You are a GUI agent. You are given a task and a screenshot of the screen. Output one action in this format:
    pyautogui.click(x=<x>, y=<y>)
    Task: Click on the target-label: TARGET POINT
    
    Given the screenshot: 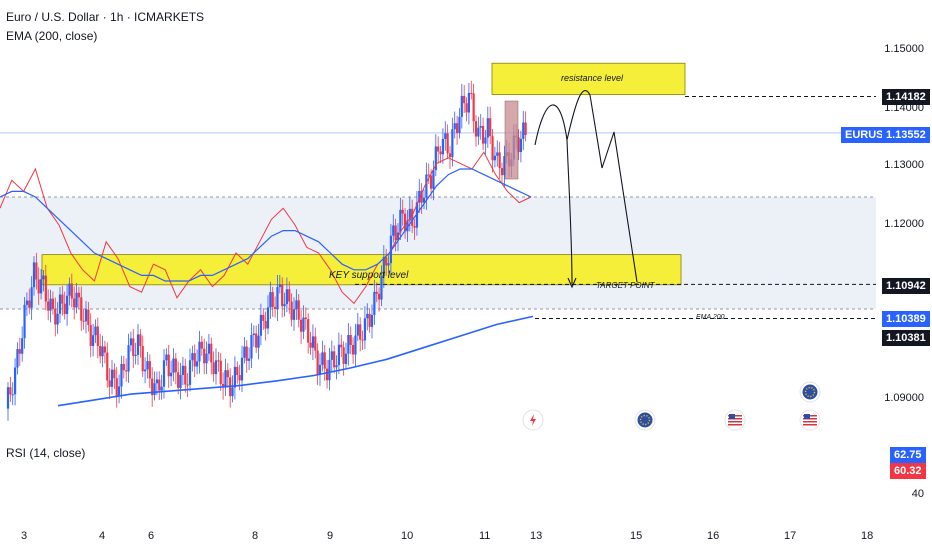 What is the action you would take?
    pyautogui.click(x=625, y=285)
    